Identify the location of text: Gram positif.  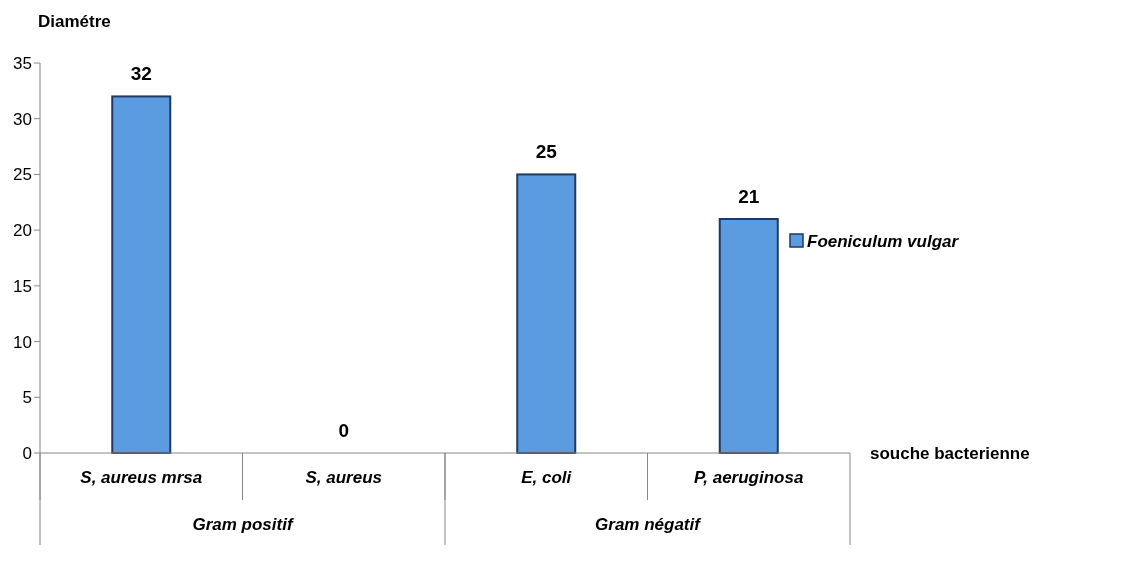
(243, 524).